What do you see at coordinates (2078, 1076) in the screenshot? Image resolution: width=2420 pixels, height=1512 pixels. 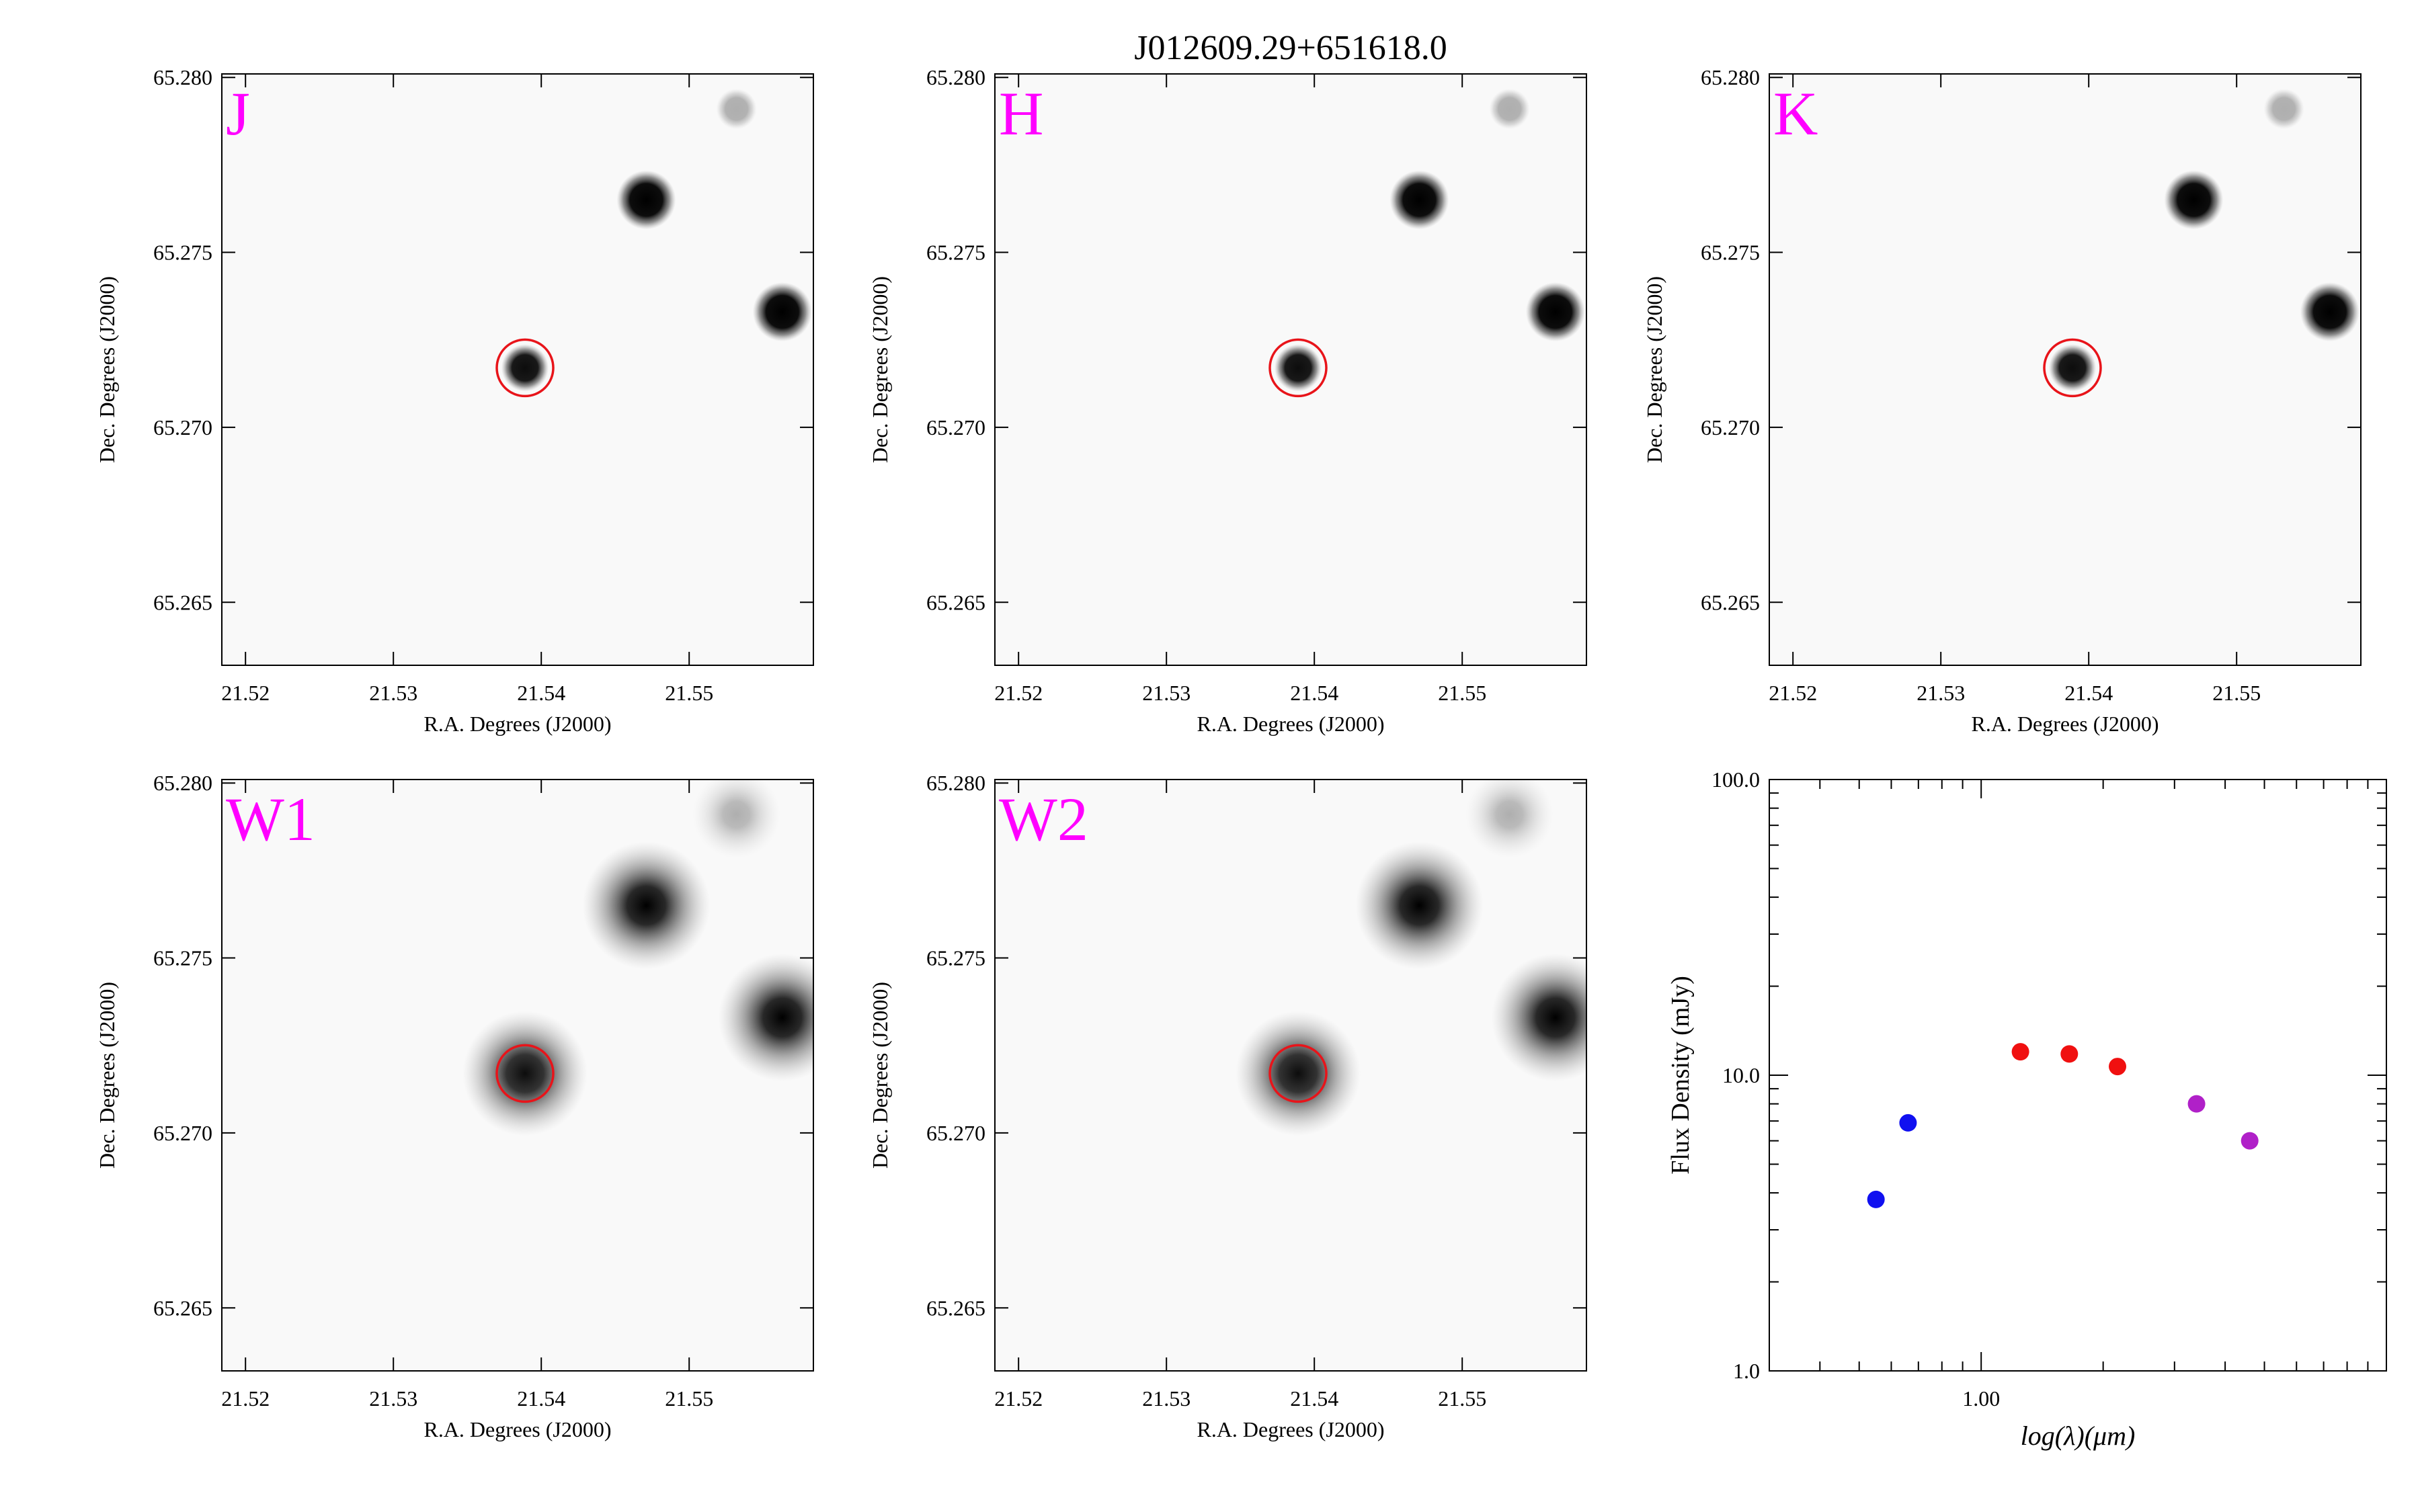 I see `sed-plot-frame` at bounding box center [2078, 1076].